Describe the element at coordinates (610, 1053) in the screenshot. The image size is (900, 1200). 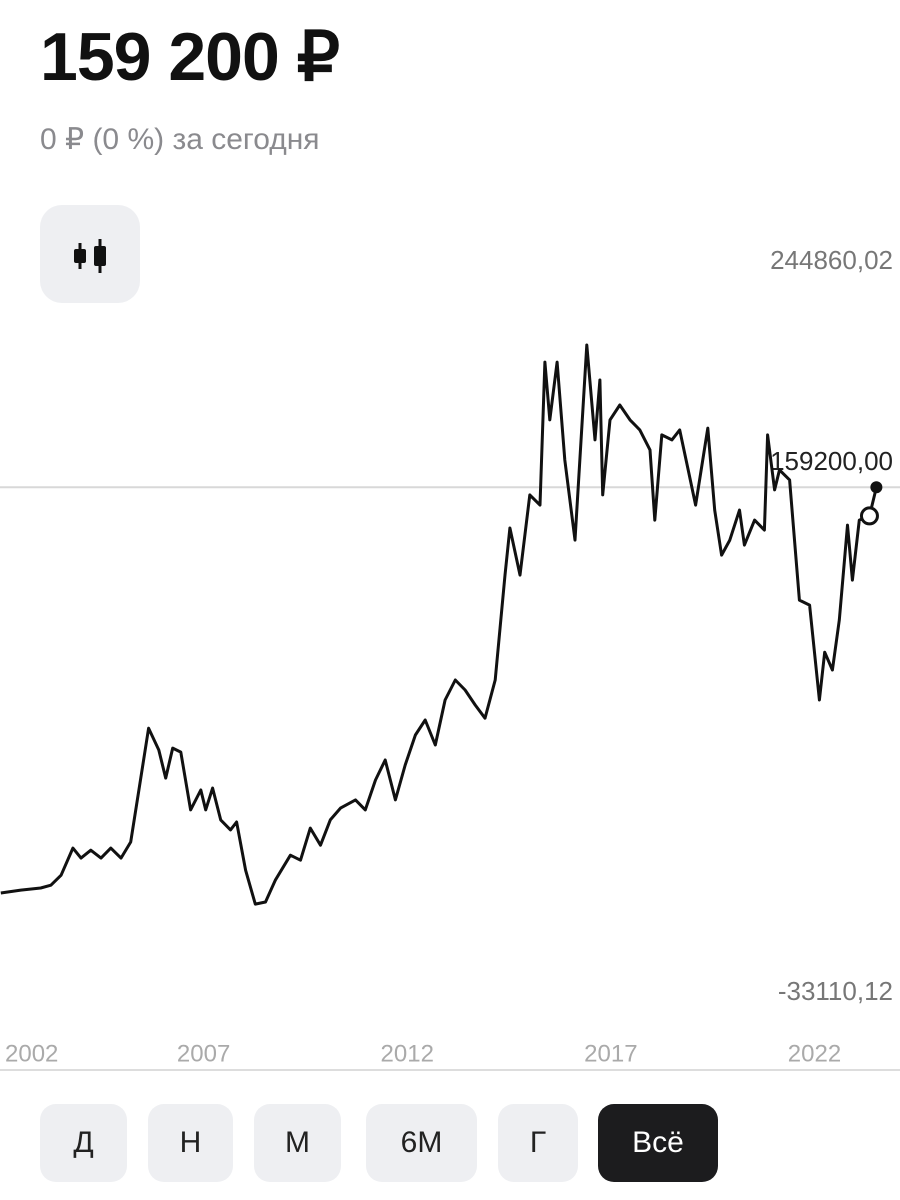
I see `x-tick-label: 2017` at that location.